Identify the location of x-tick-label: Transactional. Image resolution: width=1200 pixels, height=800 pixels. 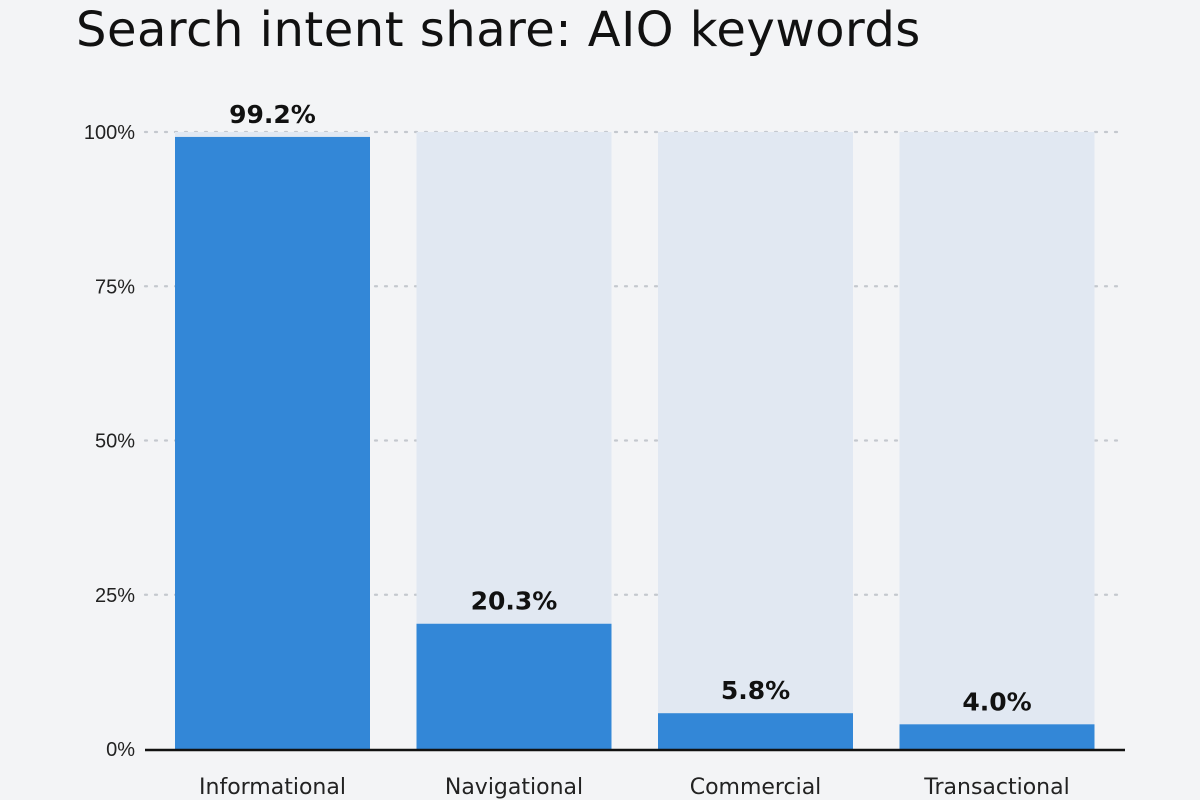
(996, 787).